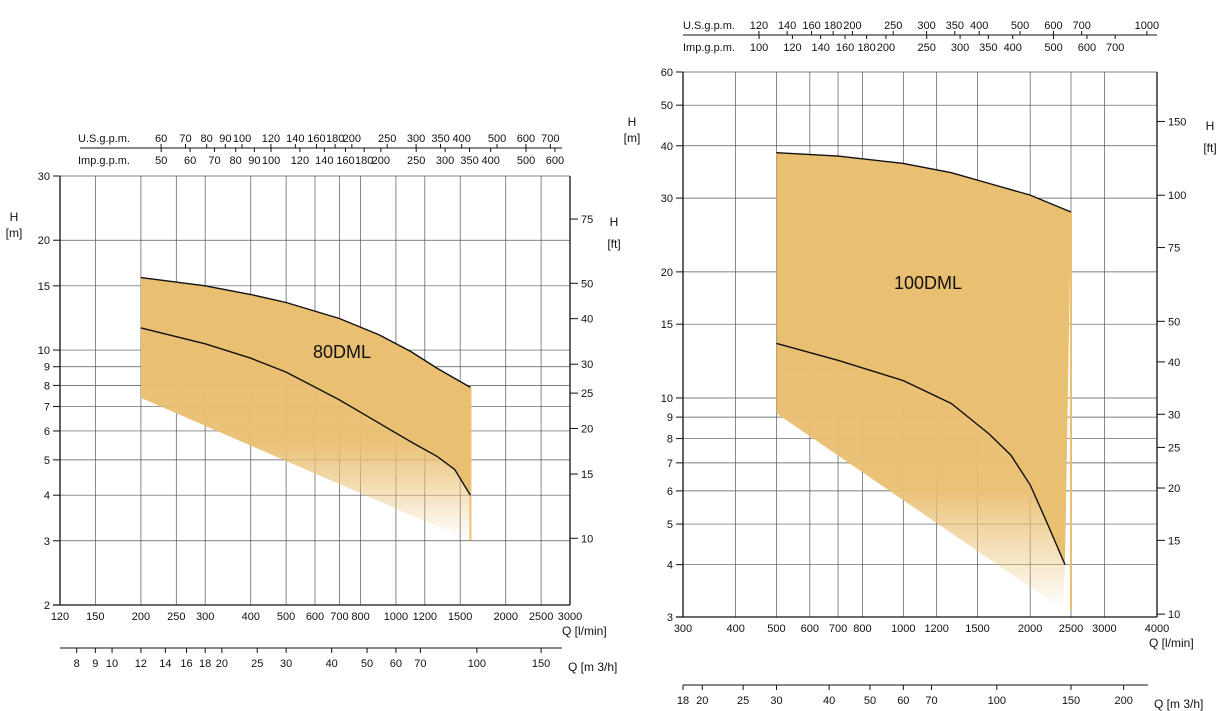 The height and width of the screenshot is (711, 1226). I want to click on imp-gpm-tick-label: 160, so click(845, 48).